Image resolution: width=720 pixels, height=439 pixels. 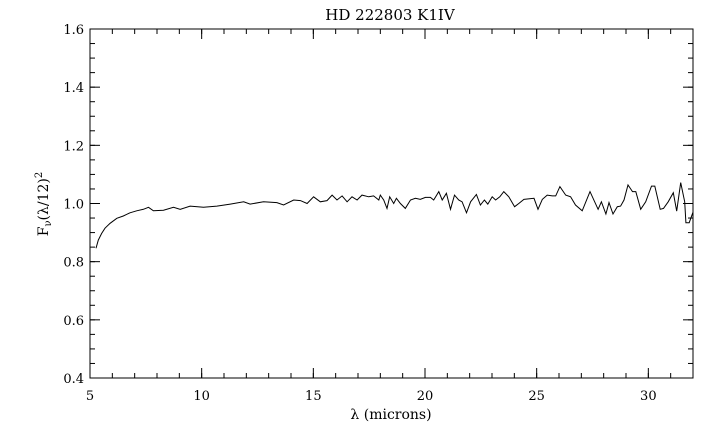 I want to click on x-axis-label: λ (microns), so click(x=390, y=415).